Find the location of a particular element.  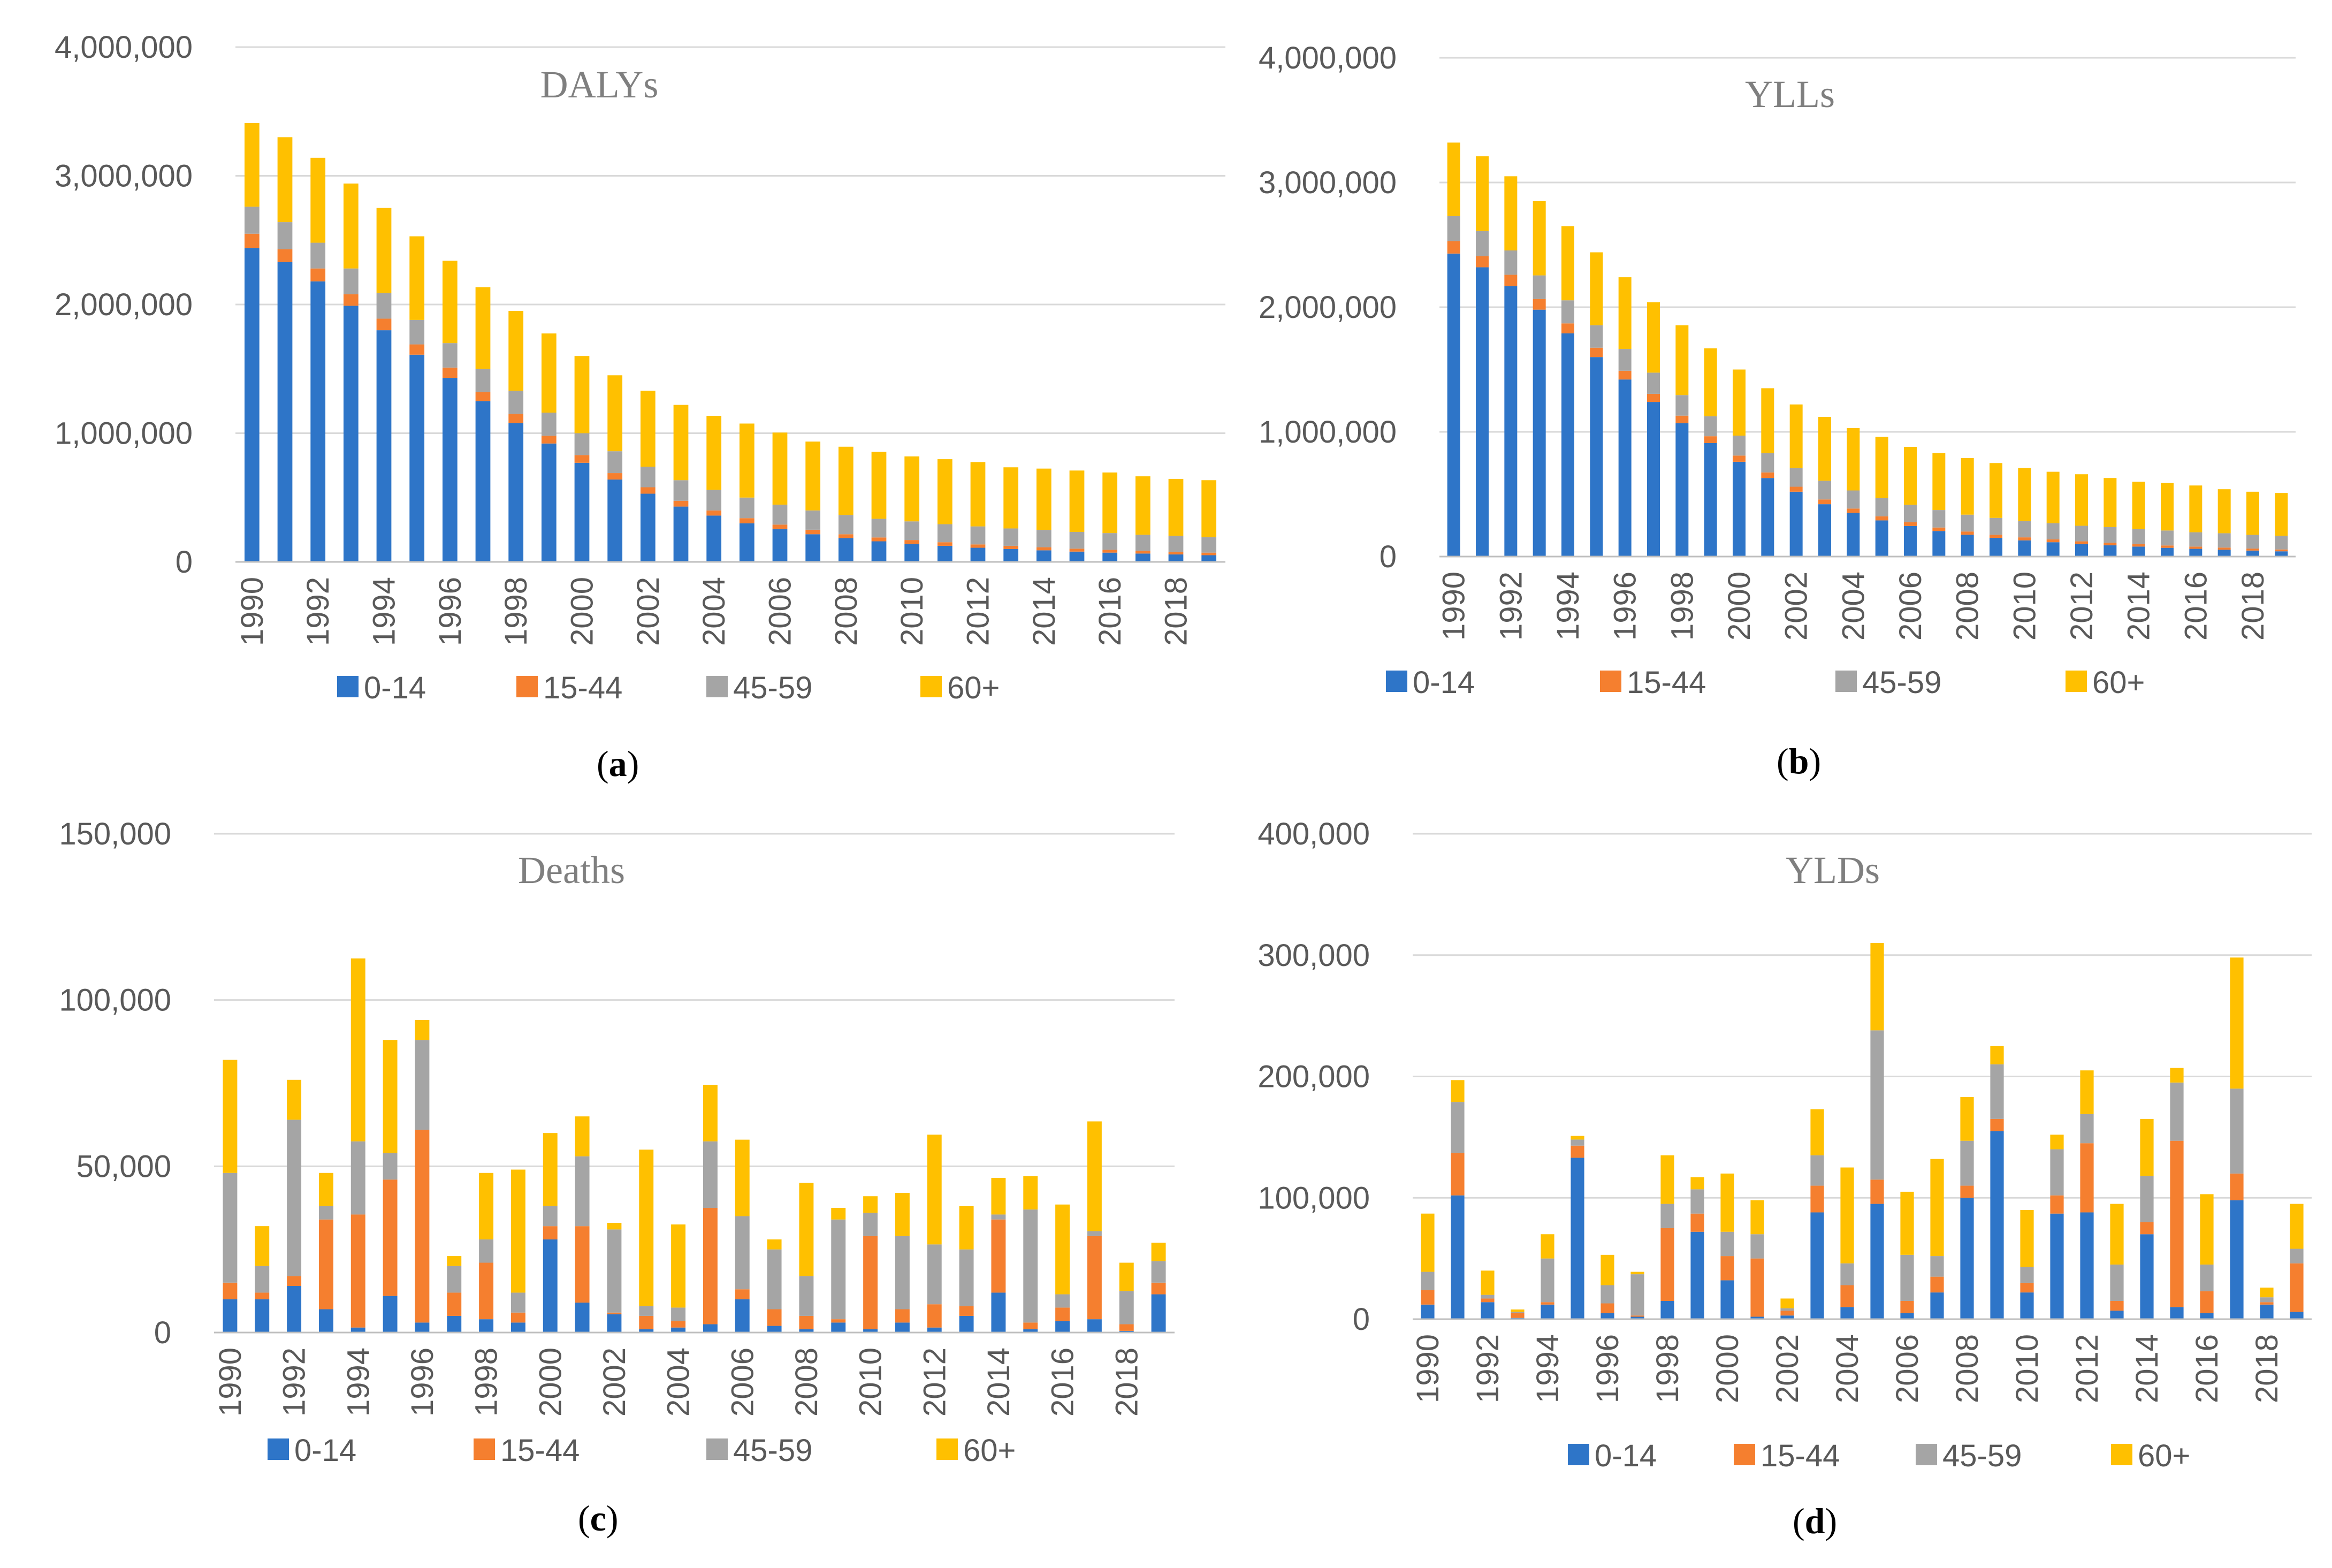

bar-15-44-2000 is located at coordinates (550, 1233).